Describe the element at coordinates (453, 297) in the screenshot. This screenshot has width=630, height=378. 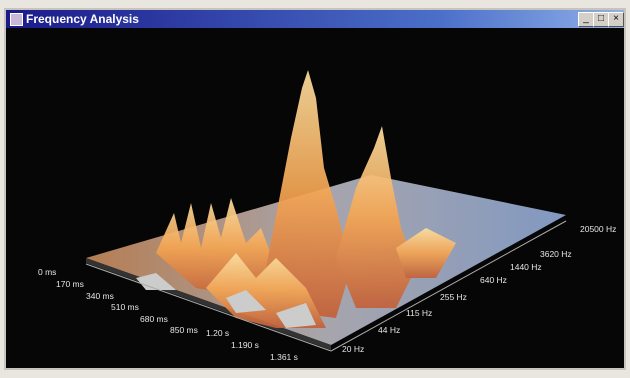
I see `frequency-label: 255 Hz` at that location.